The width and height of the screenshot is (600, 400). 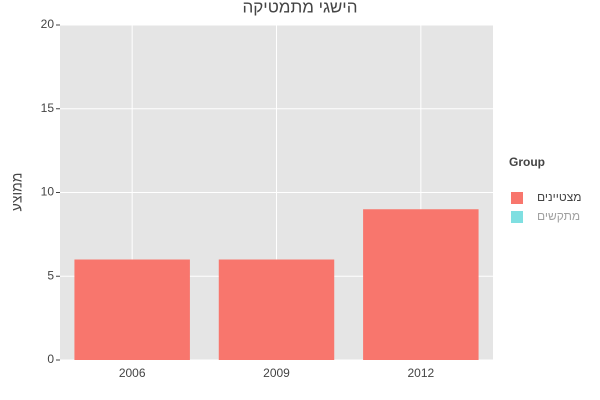 I want to click on y-tick-label: 0, so click(x=50, y=359).